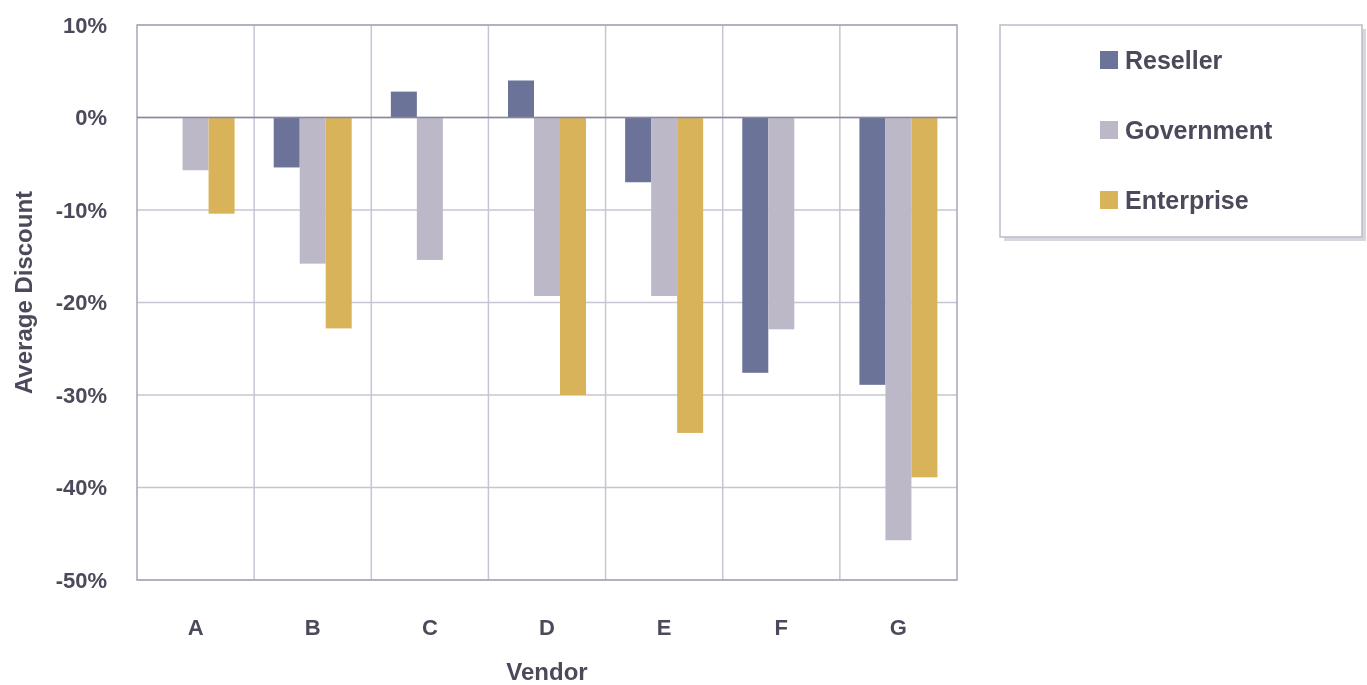  I want to click on y-tick-label: -30%, so click(81, 395).